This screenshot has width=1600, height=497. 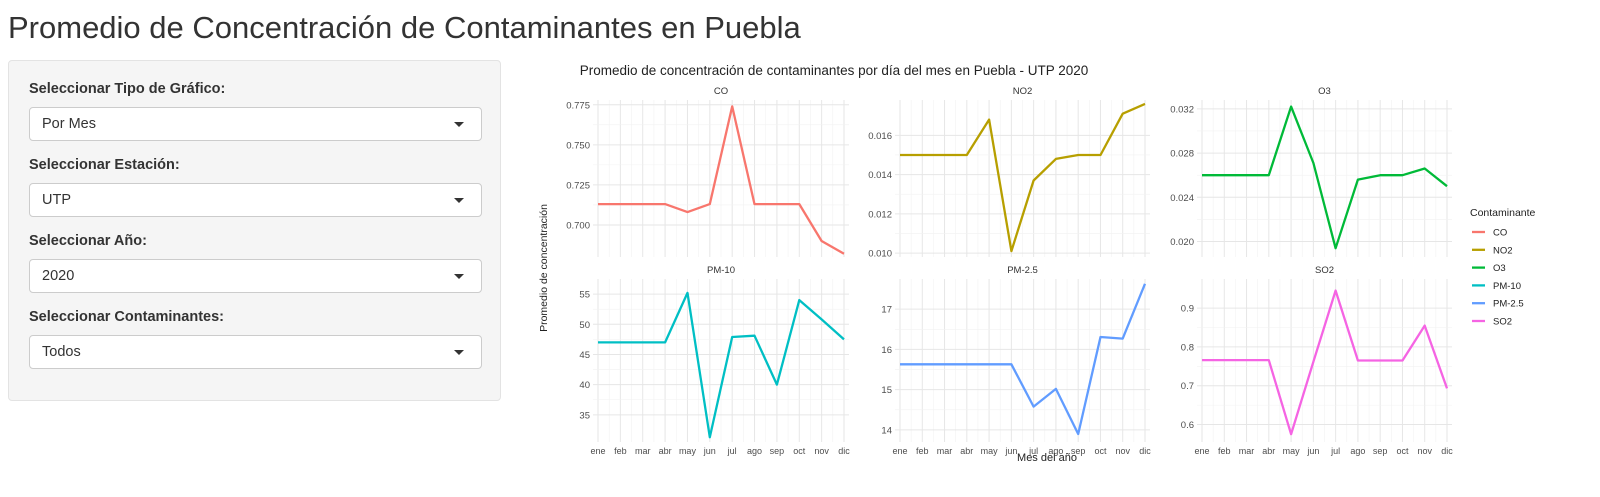 I want to click on pollutants-group: Seleccionar Contaminantes: Todos, so click(x=255, y=339).